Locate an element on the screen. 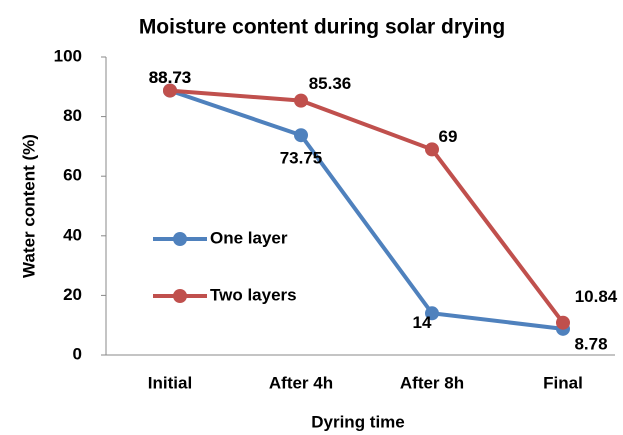 This screenshot has height=435, width=623. data-label: 8.78 is located at coordinates (590, 343).